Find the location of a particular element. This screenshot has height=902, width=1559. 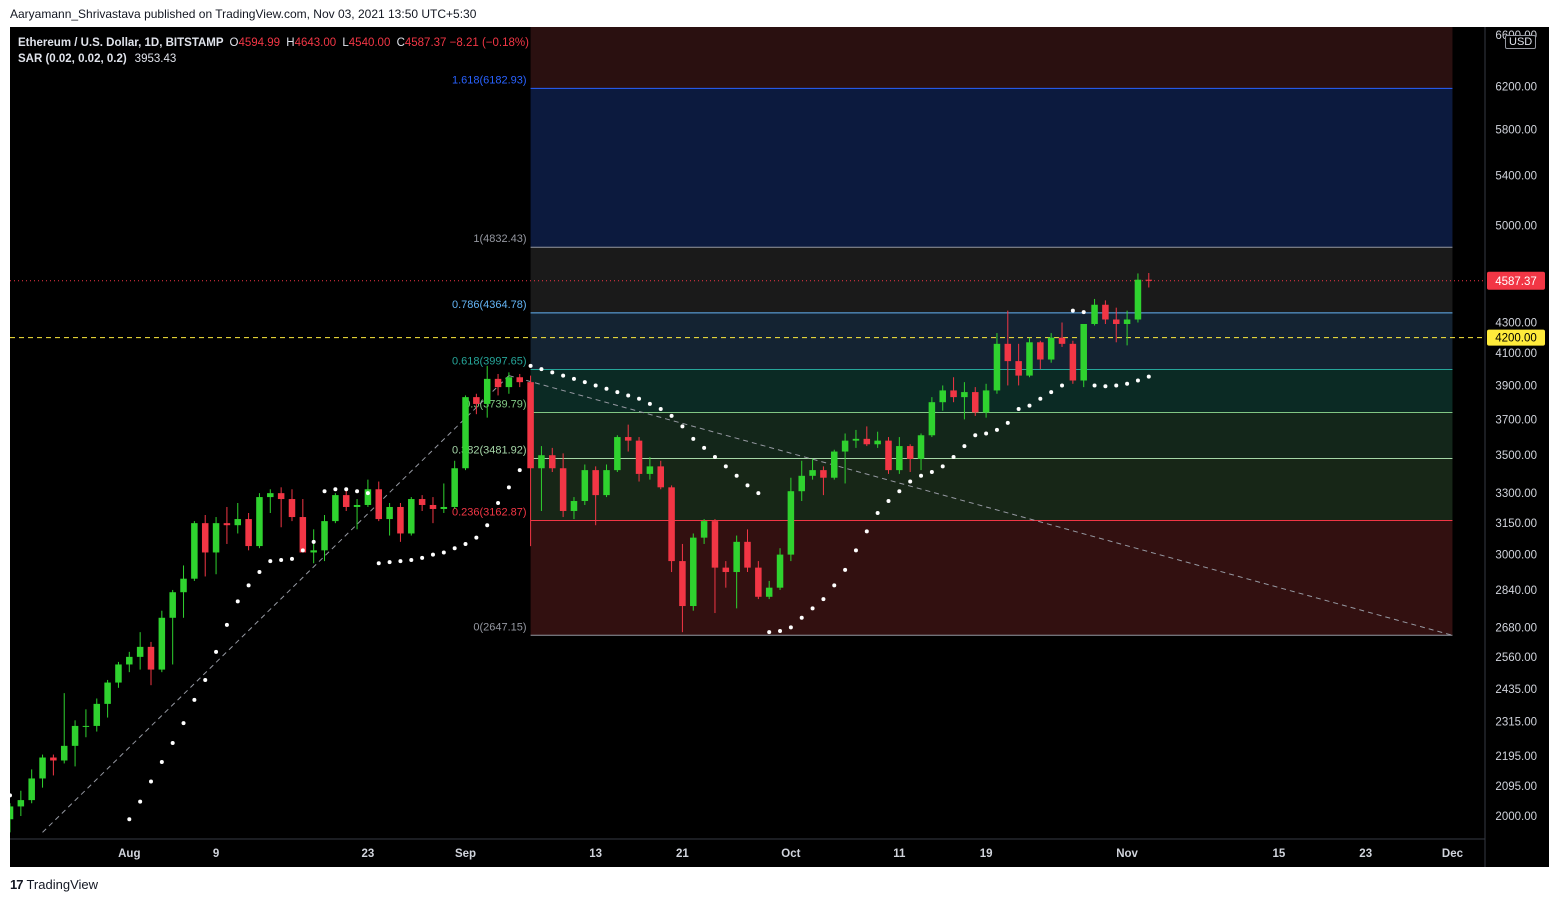

fib-label-0.236: 0.236(3162.87) is located at coordinates (489, 513).